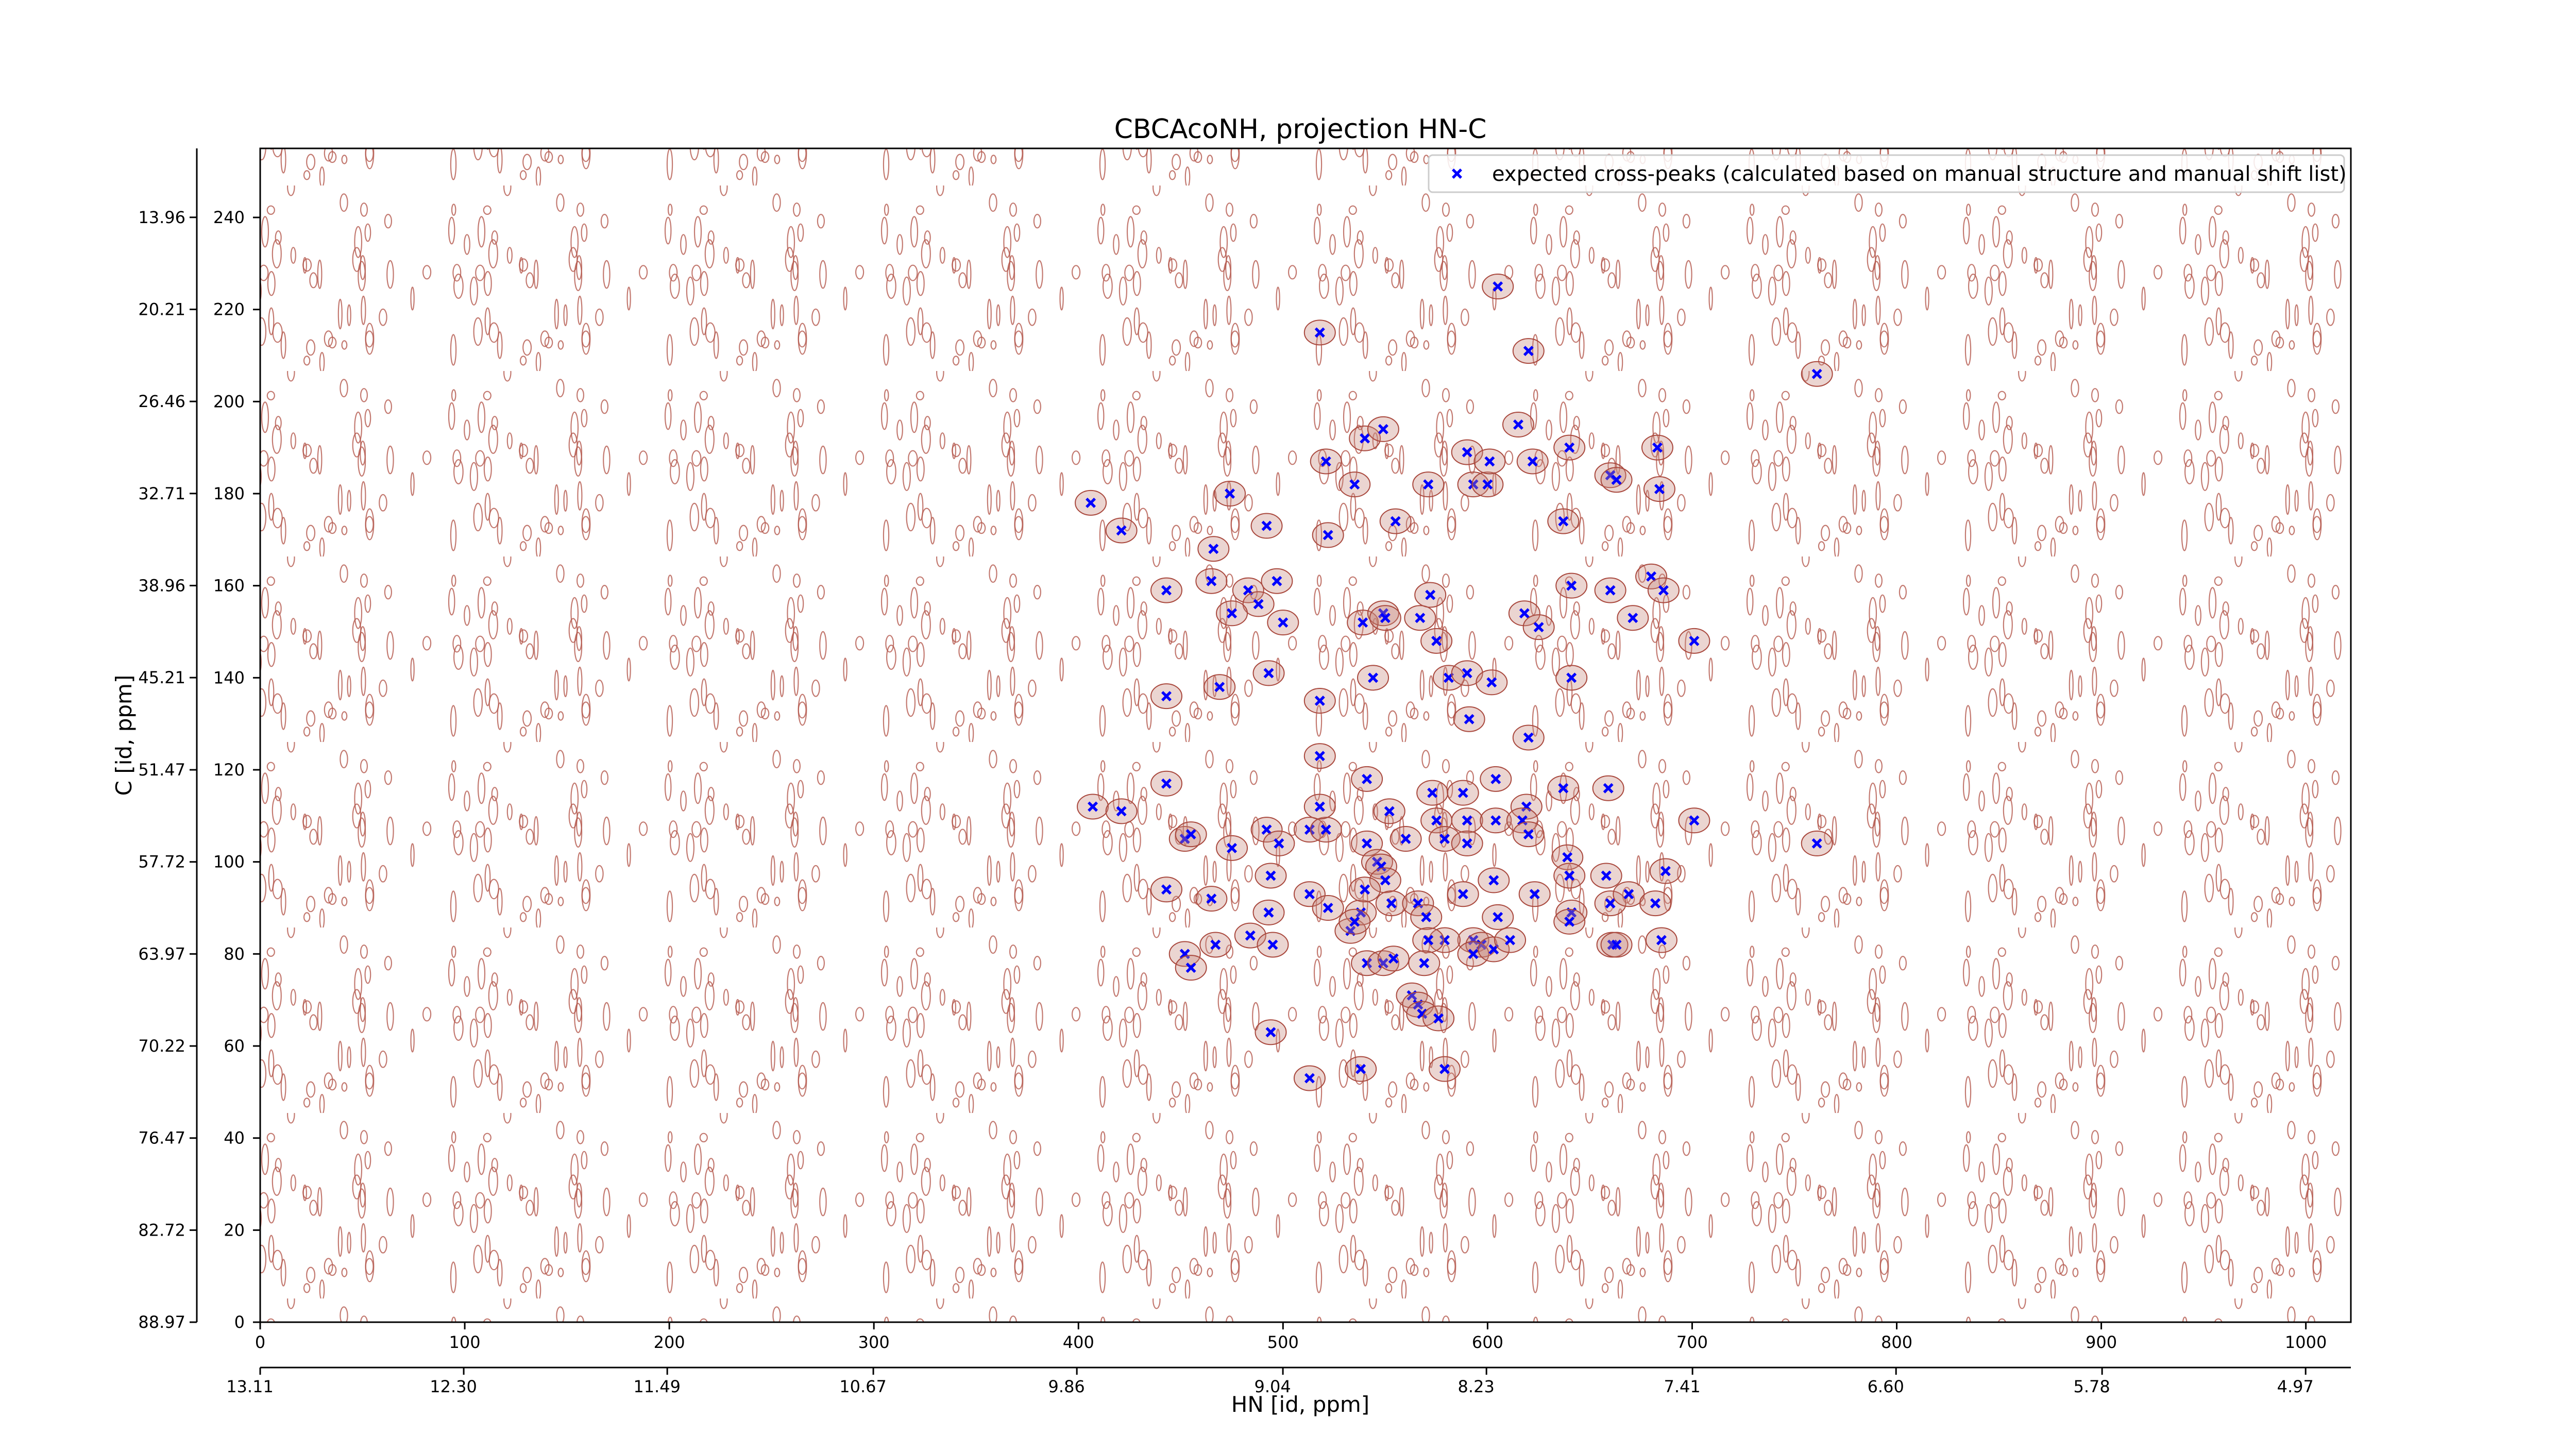 The width and height of the screenshot is (2576, 1451). I want to click on y2-tick-label: 57.72, so click(161, 862).